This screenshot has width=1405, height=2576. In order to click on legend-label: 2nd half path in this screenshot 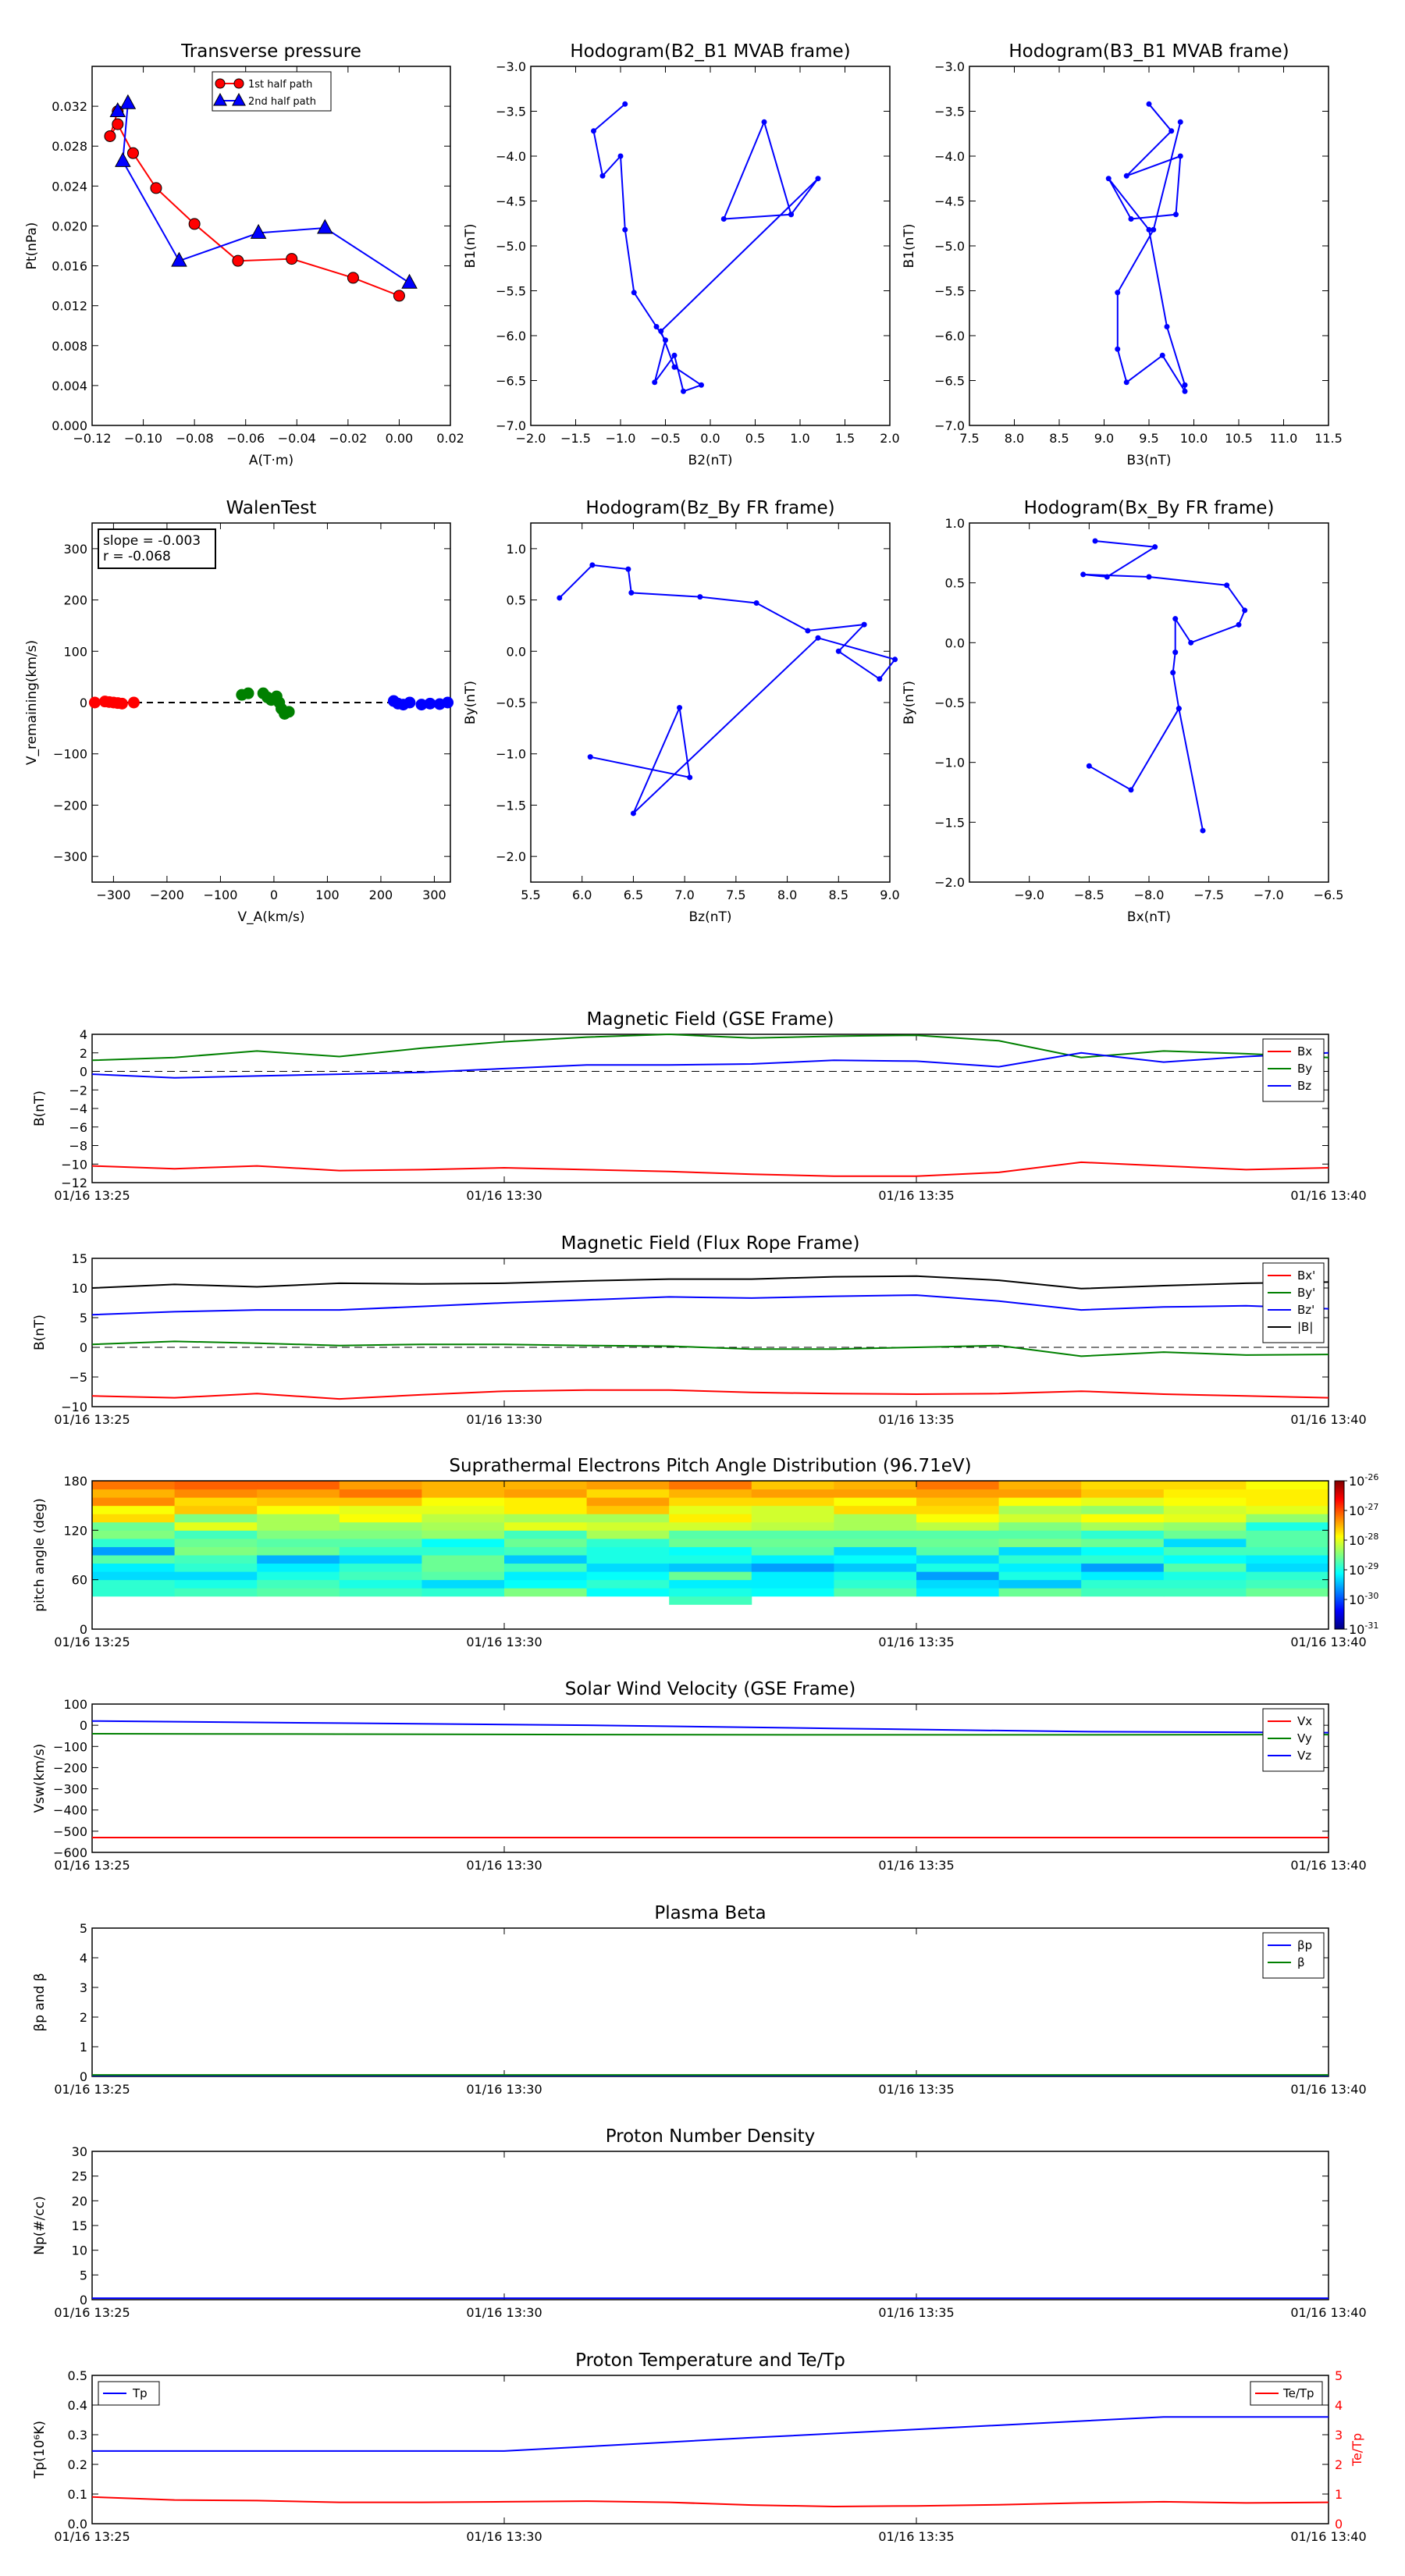, I will do `click(282, 102)`.